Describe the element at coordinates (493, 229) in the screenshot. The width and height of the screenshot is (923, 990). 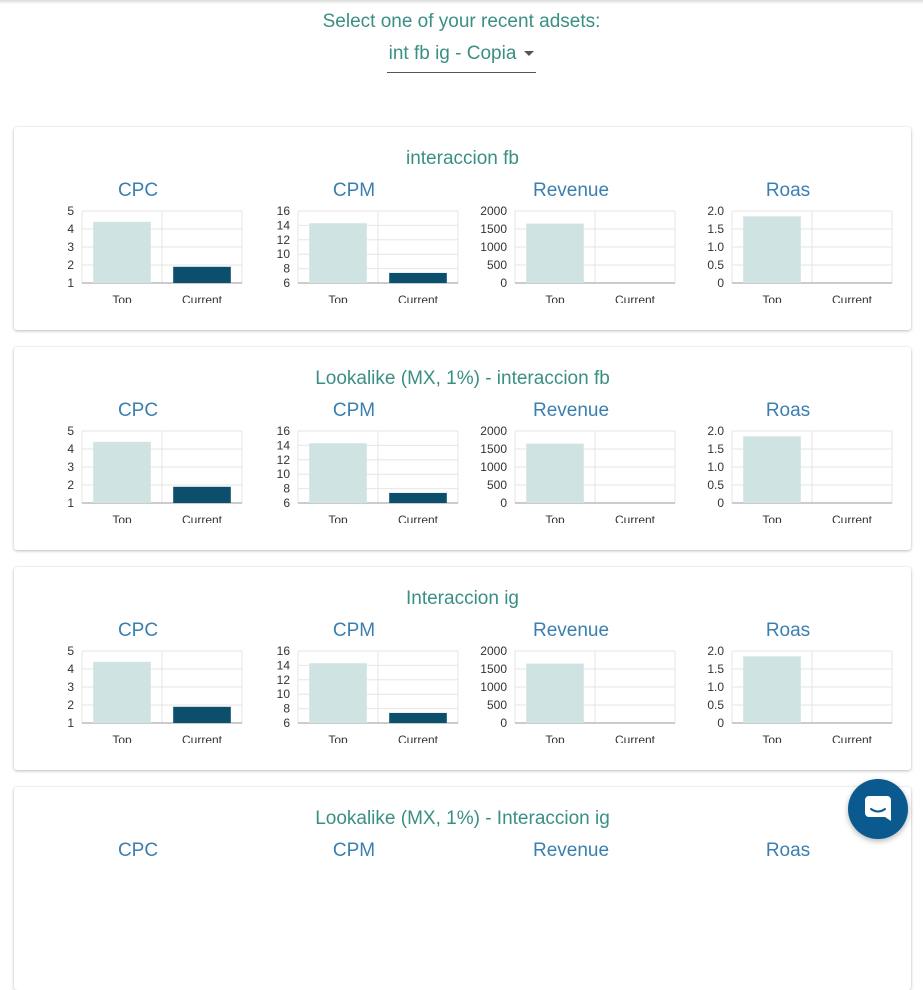
I see `y-tick-label: 1500` at that location.